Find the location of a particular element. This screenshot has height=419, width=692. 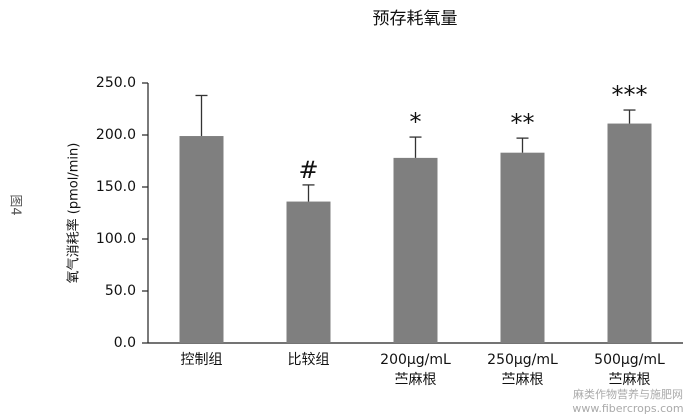

significance-label: # is located at coordinates (308, 170).